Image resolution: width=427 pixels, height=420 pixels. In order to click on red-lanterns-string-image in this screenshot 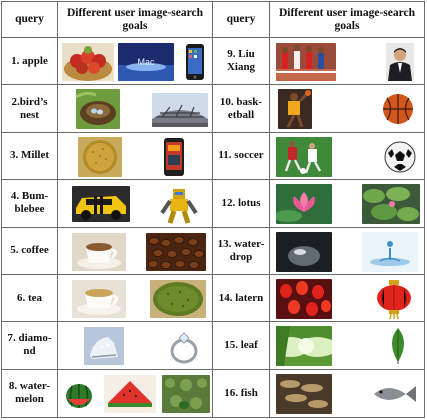, I will do `click(304, 298)`.